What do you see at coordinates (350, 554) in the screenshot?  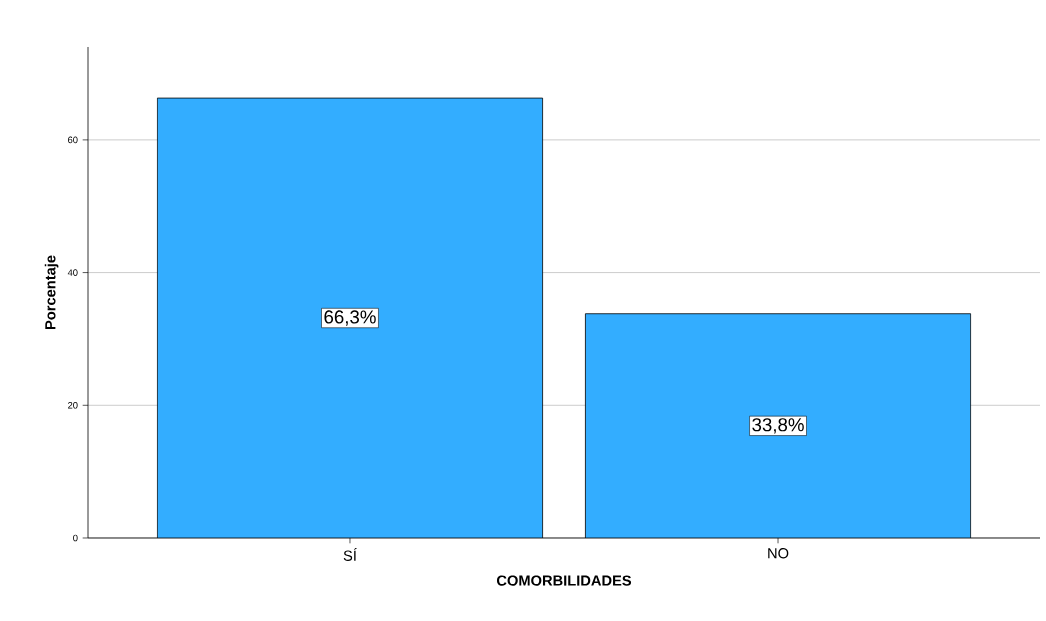 I see `x-tick-label: SÍ` at bounding box center [350, 554].